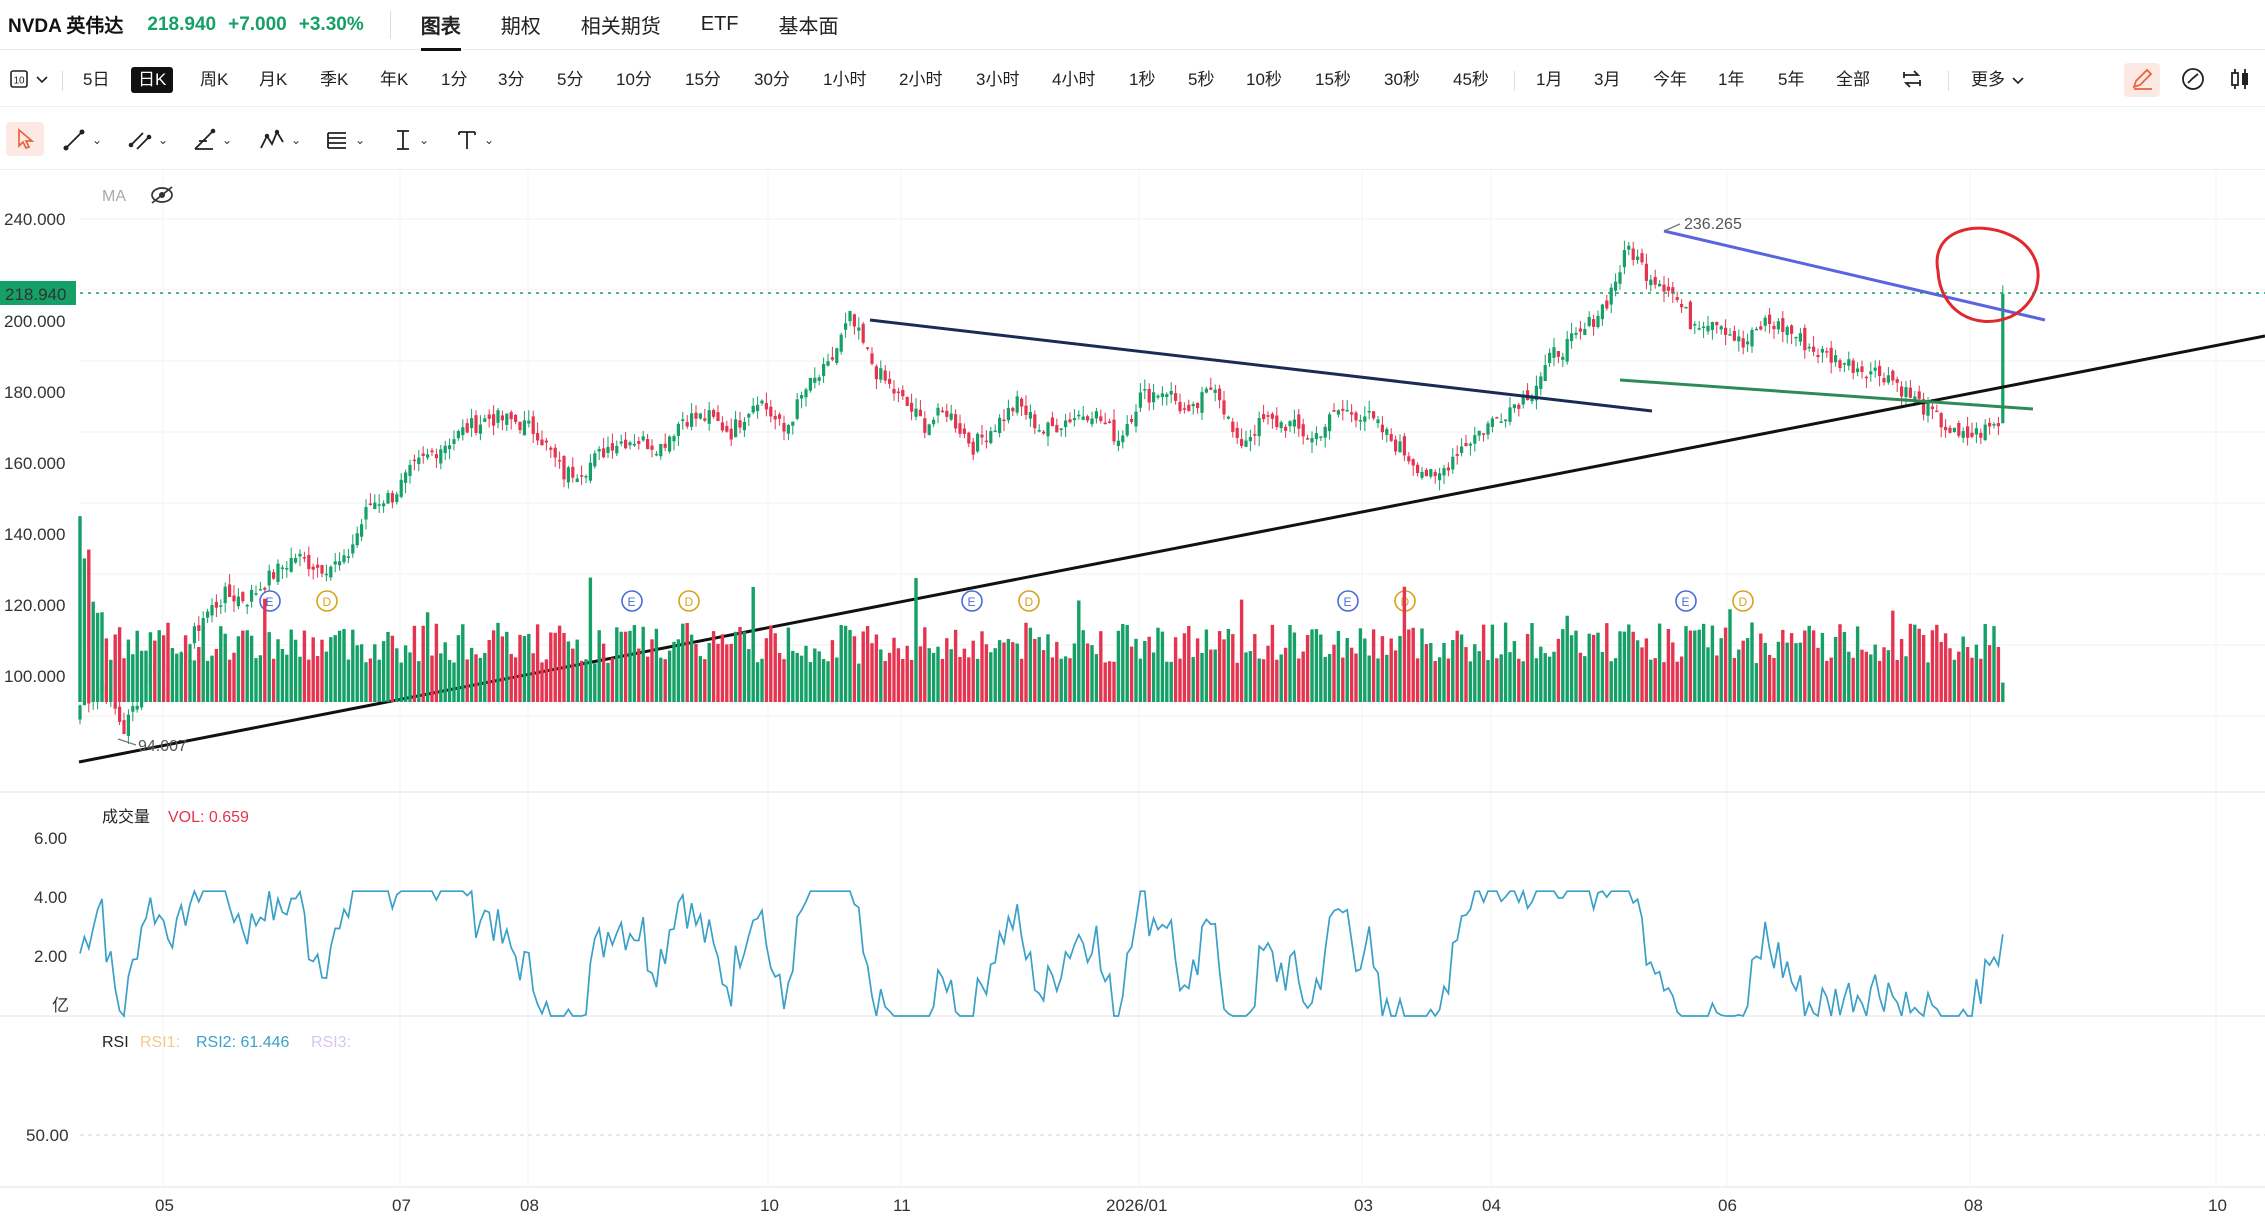 This screenshot has width=2265, height=1216. What do you see at coordinates (1074, 79) in the screenshot?
I see `period-4h: 4小时` at bounding box center [1074, 79].